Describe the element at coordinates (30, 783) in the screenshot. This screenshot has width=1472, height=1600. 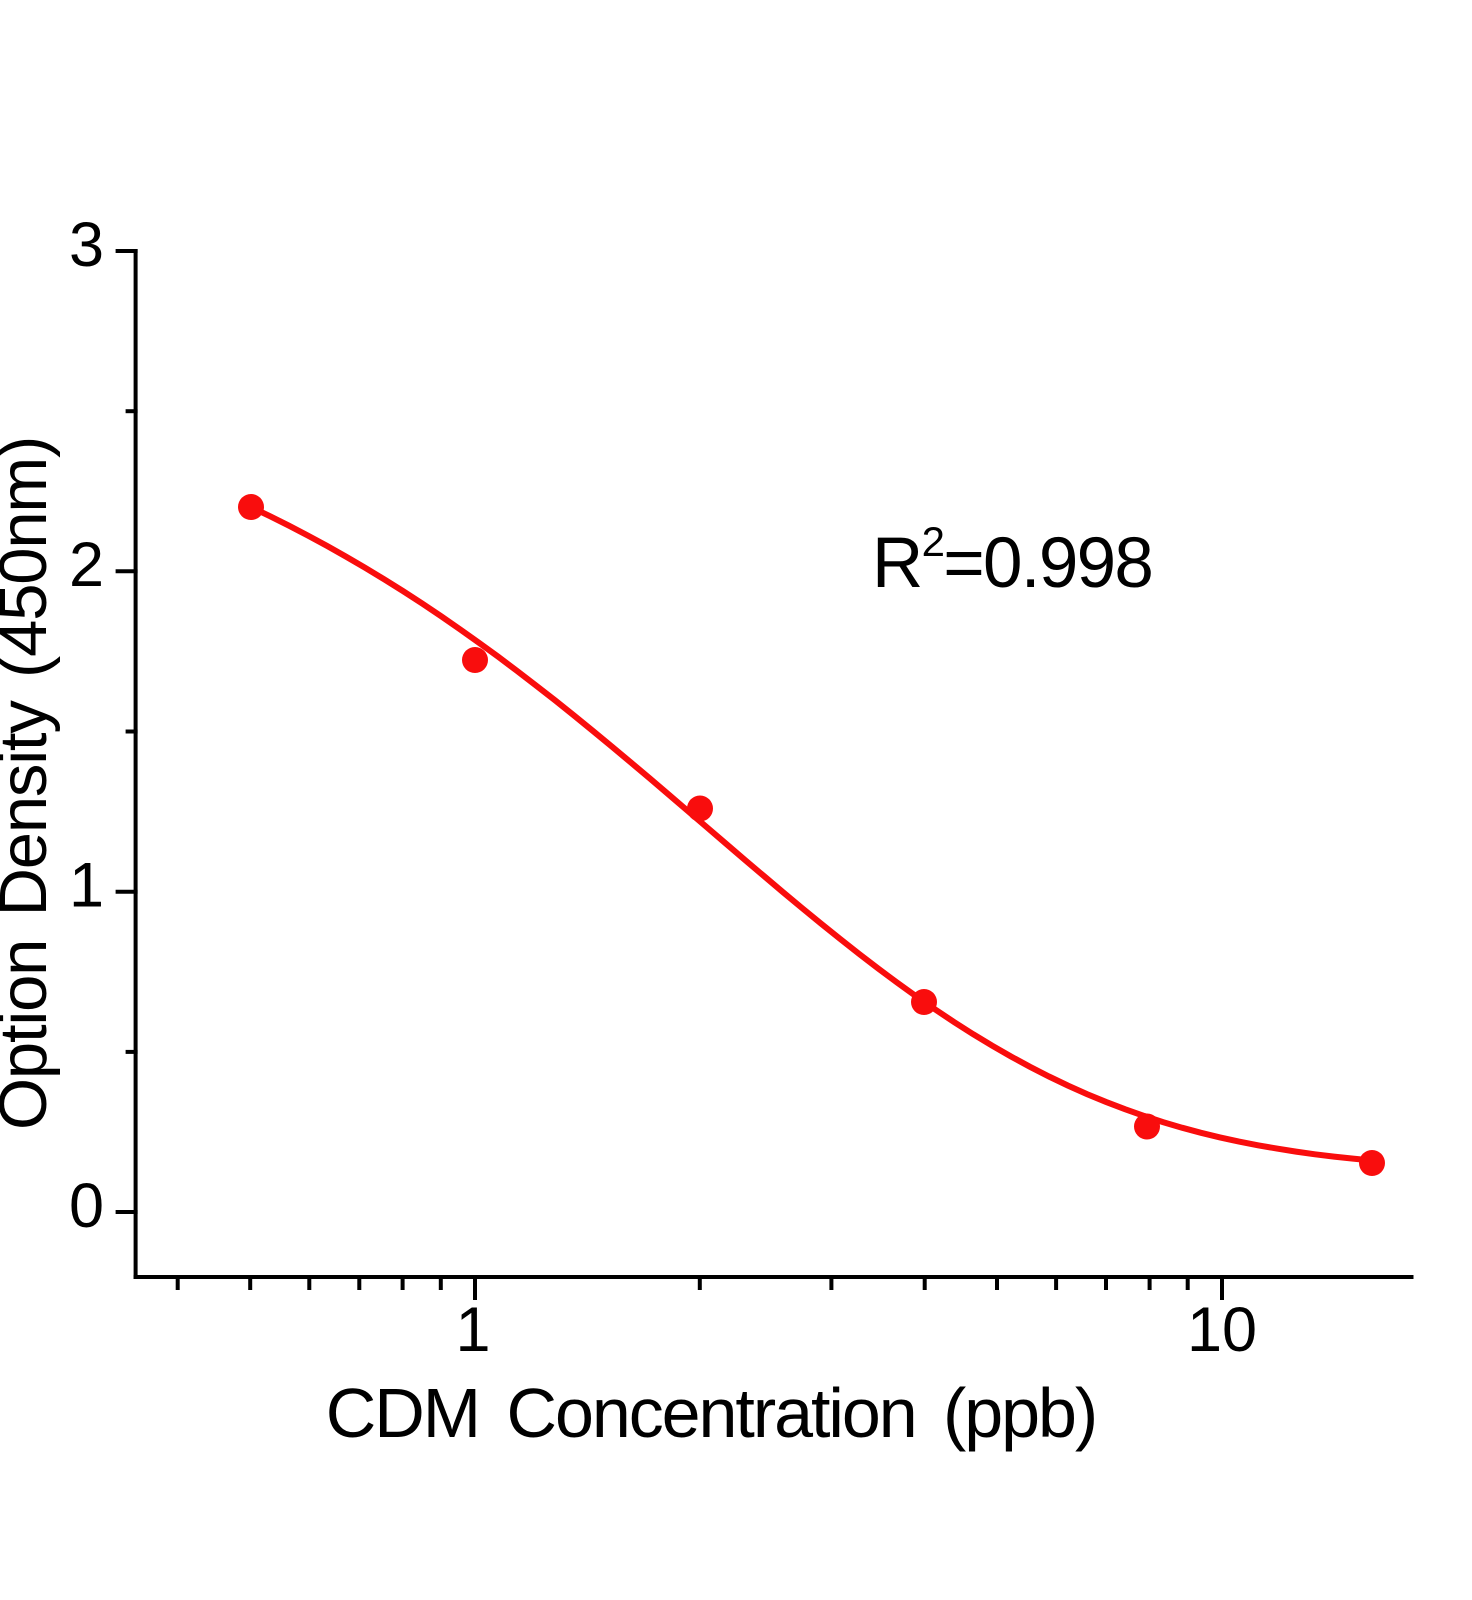
I see `svg-text: Option Density (450nm)` at that location.